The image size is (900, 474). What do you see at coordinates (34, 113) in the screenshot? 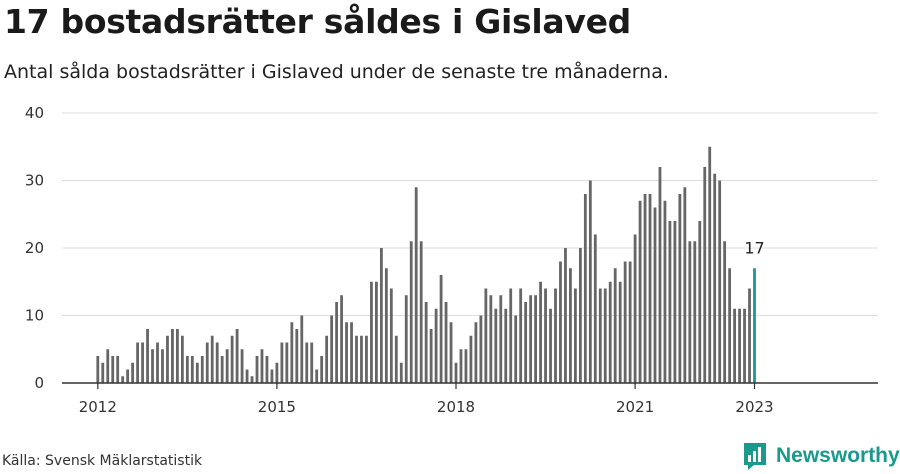
I see `y-tick-label: 40` at bounding box center [34, 113].